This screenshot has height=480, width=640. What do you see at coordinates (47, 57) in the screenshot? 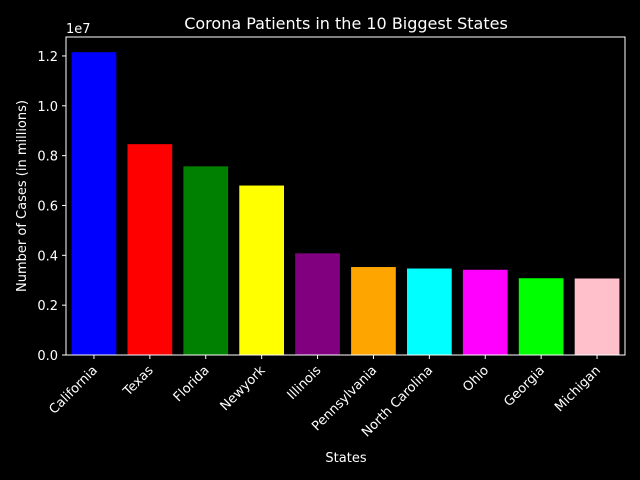
I see `y-tick-label: 1.2` at bounding box center [47, 57].